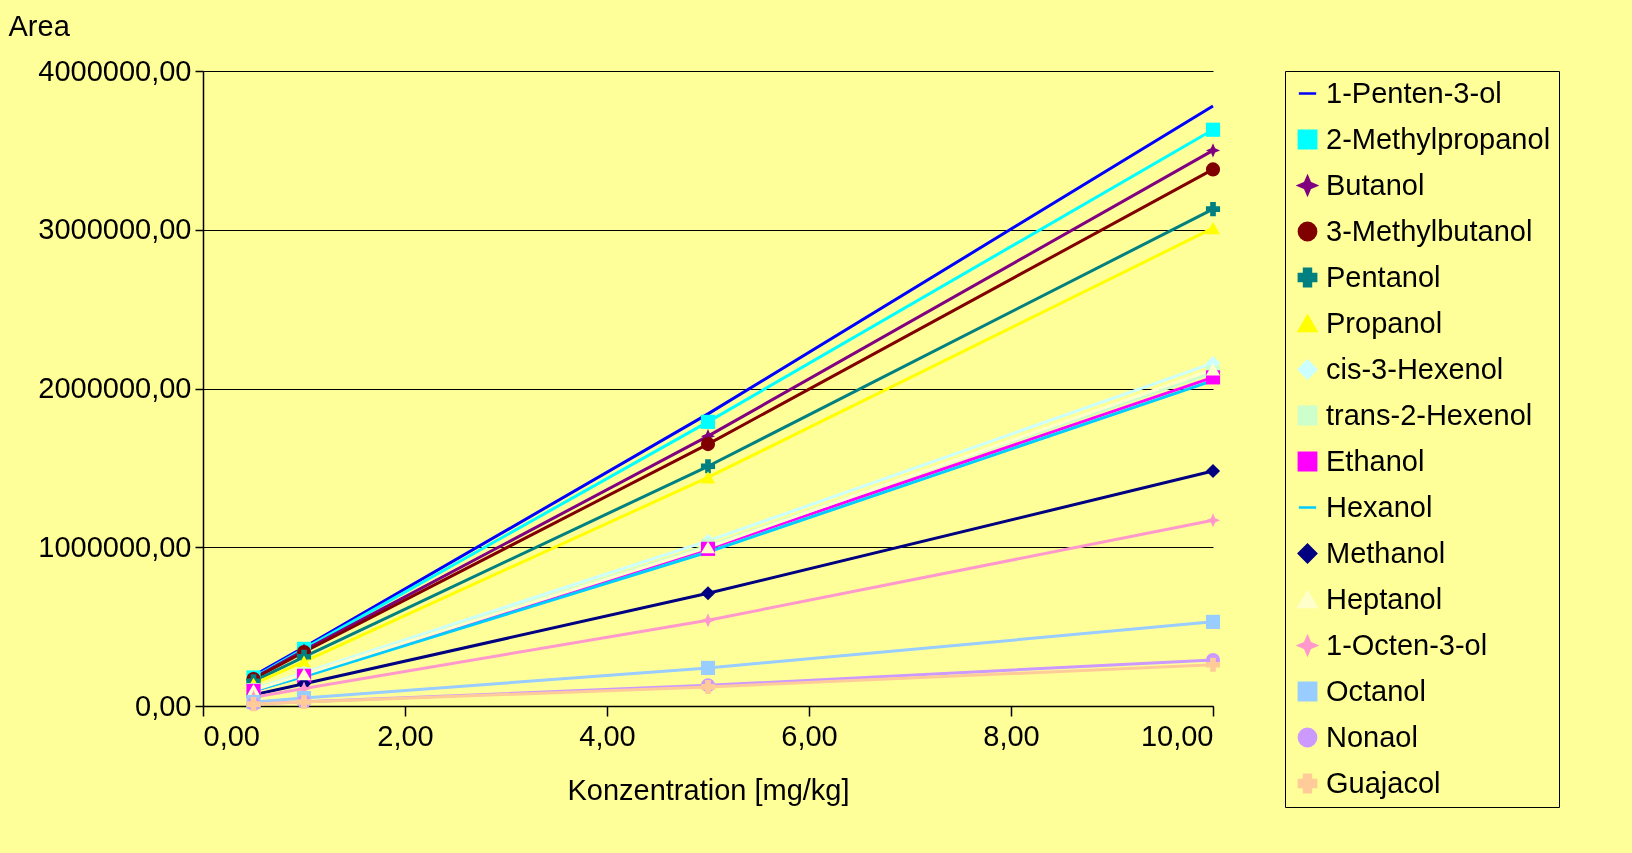  Describe the element at coordinates (405, 735) in the screenshot. I see `x-tick-label: 2,00` at that location.